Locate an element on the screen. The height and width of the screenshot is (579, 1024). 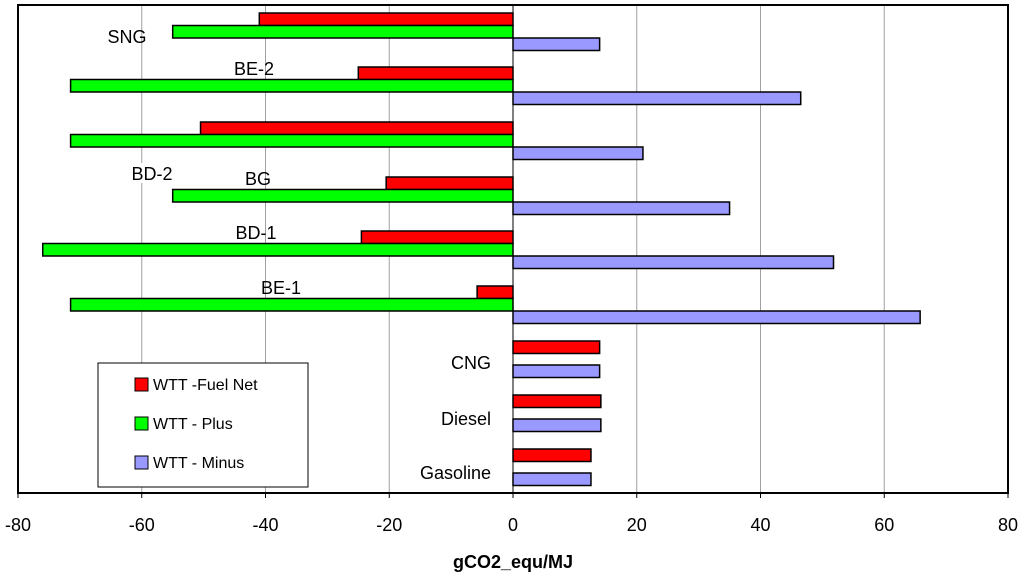
x-tick-label: -20 is located at coordinates (389, 525).